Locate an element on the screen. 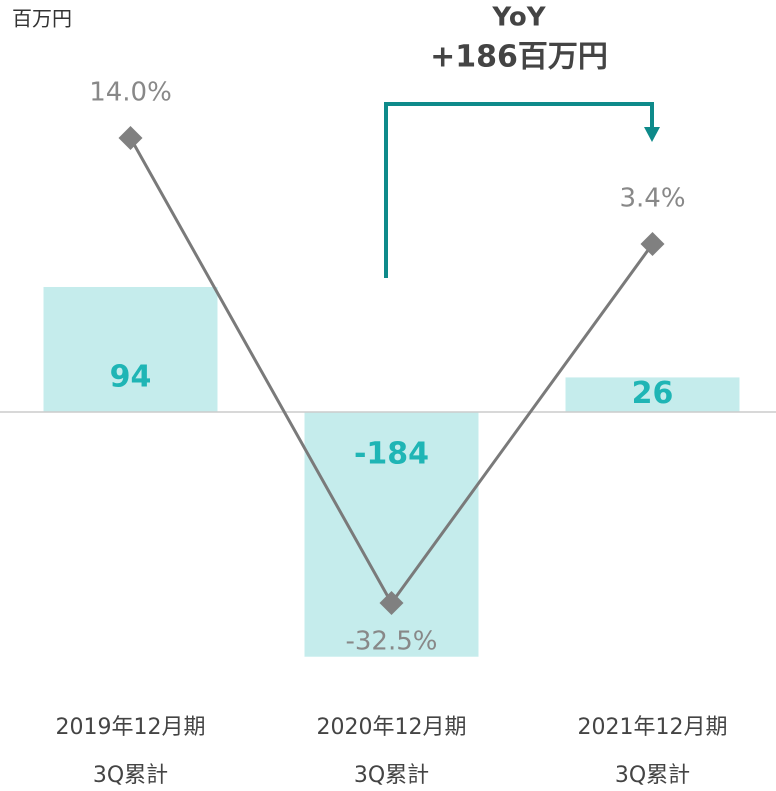  bar-value-label: 26 is located at coordinates (653, 393).